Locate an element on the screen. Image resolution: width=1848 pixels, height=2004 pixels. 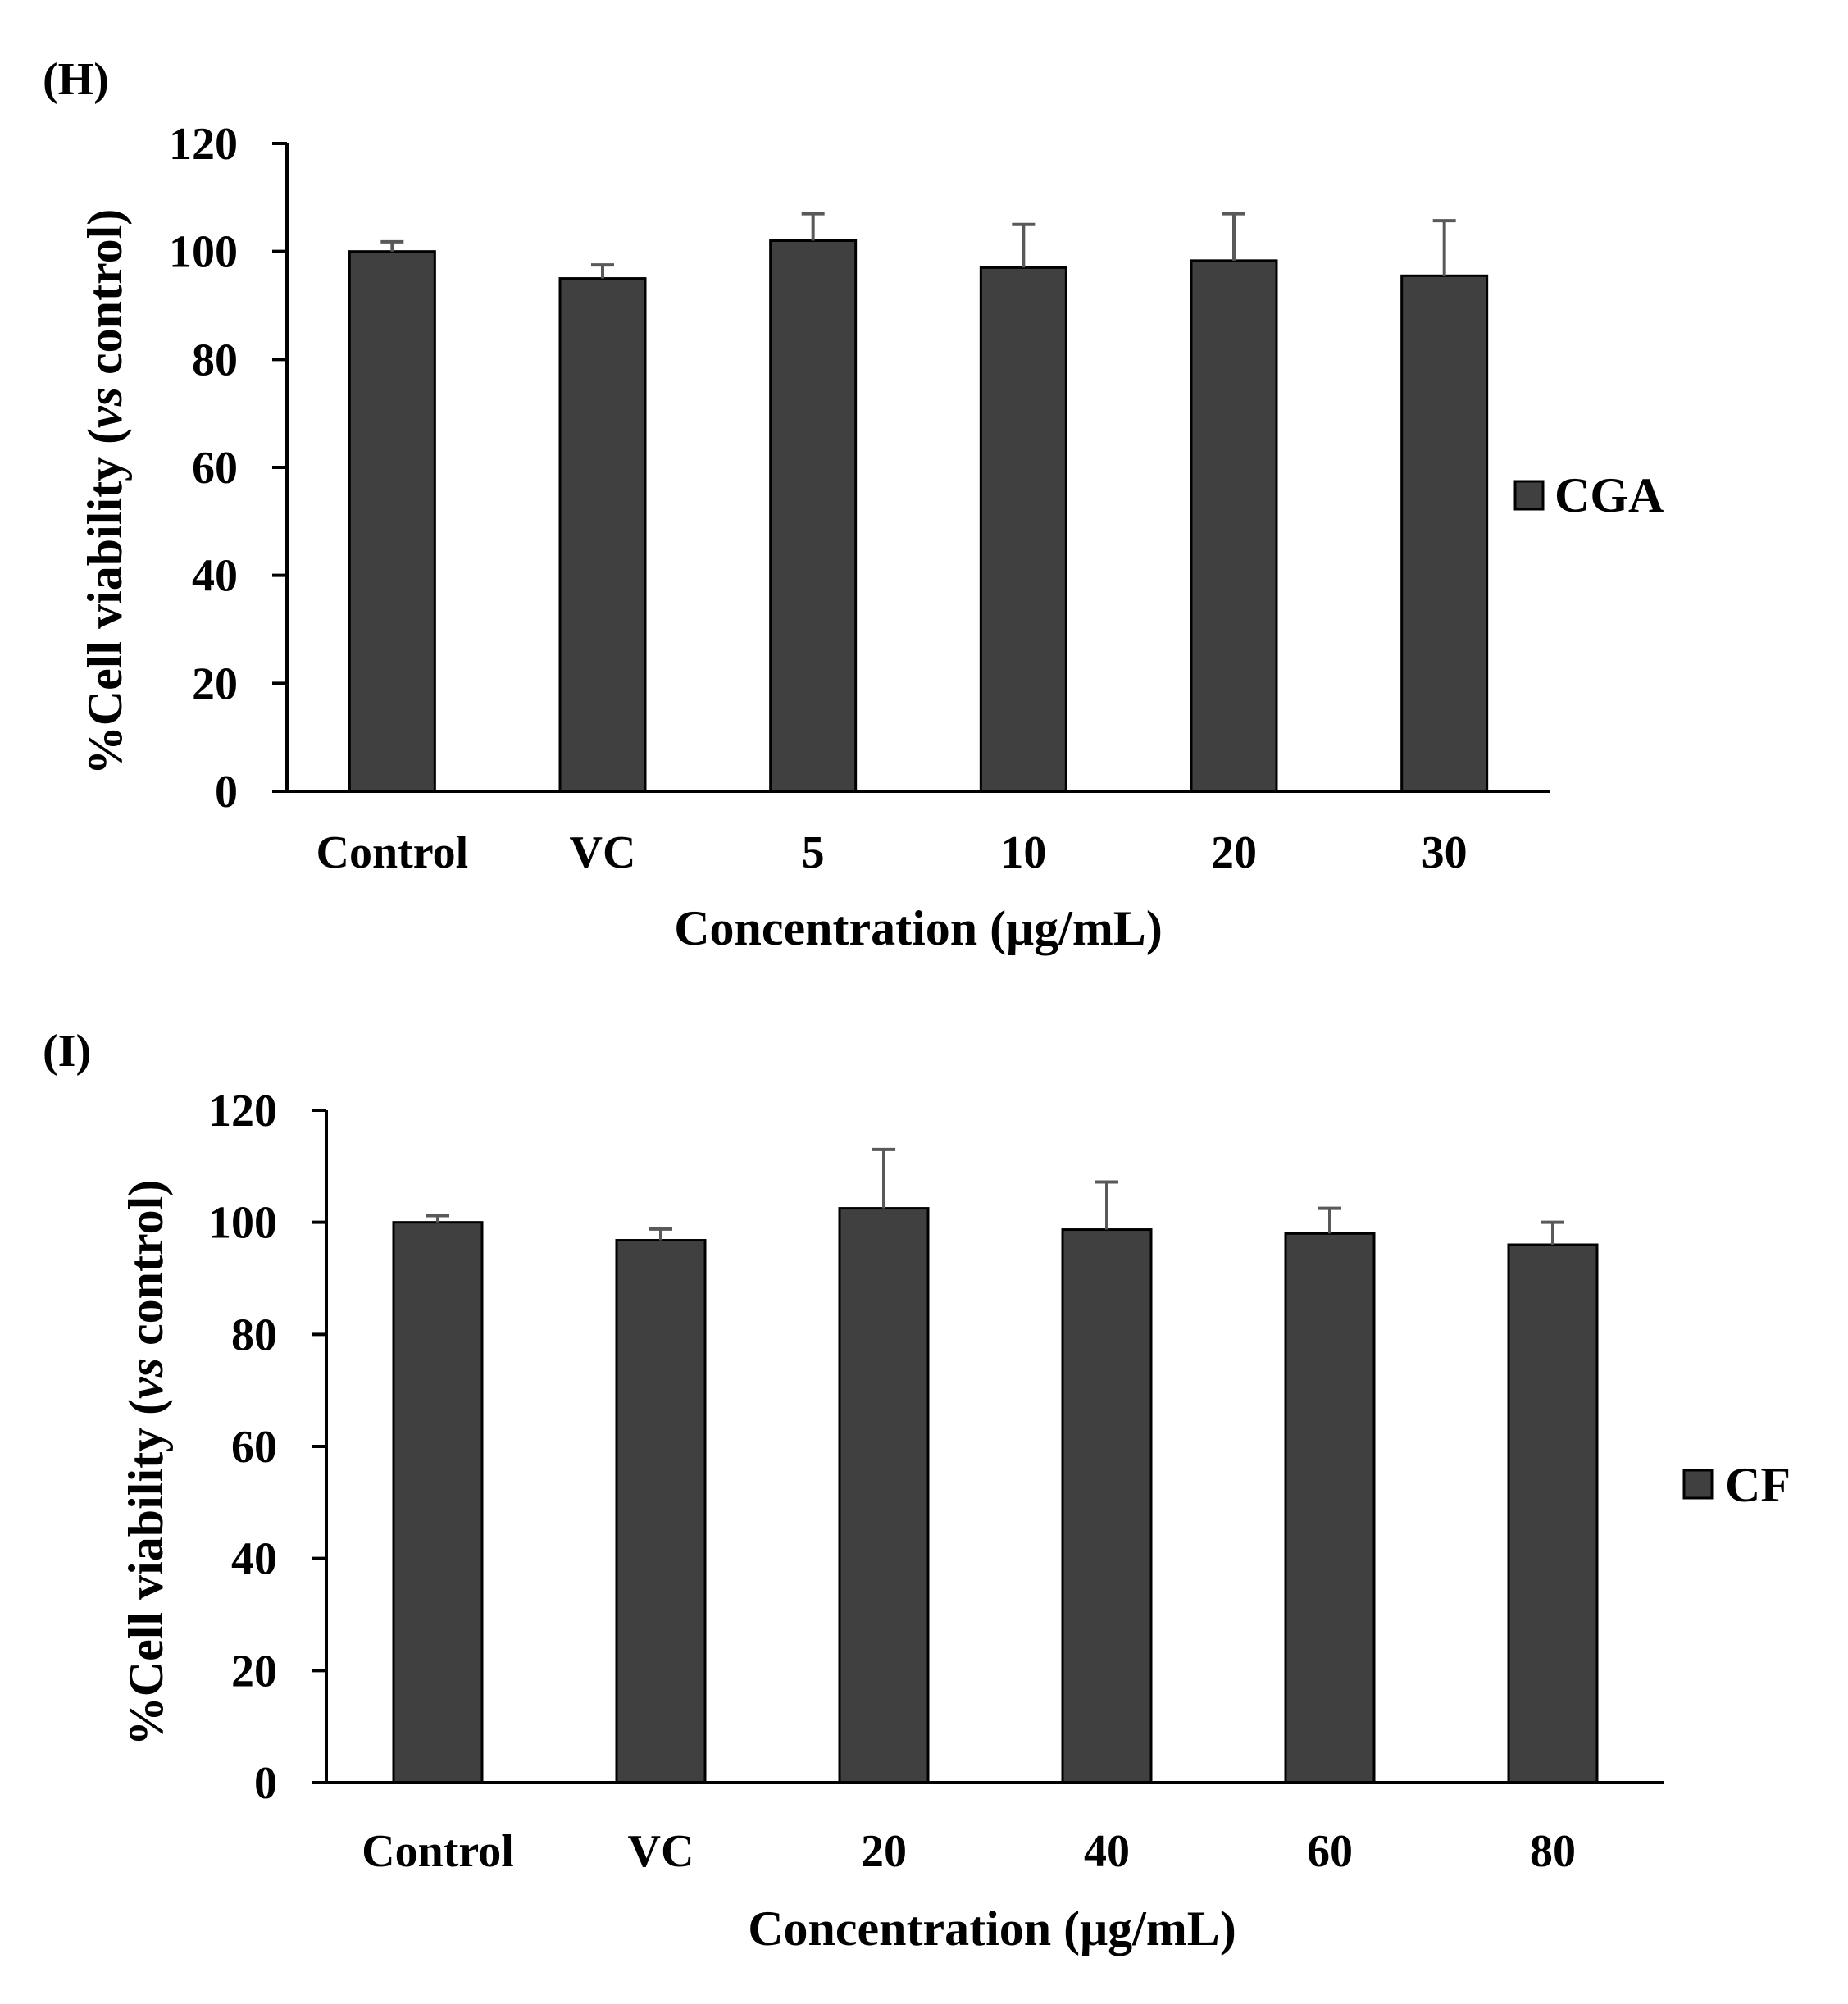
x-axis-categories: Control VC 20 40 60 80 is located at coordinates (969, 1851).